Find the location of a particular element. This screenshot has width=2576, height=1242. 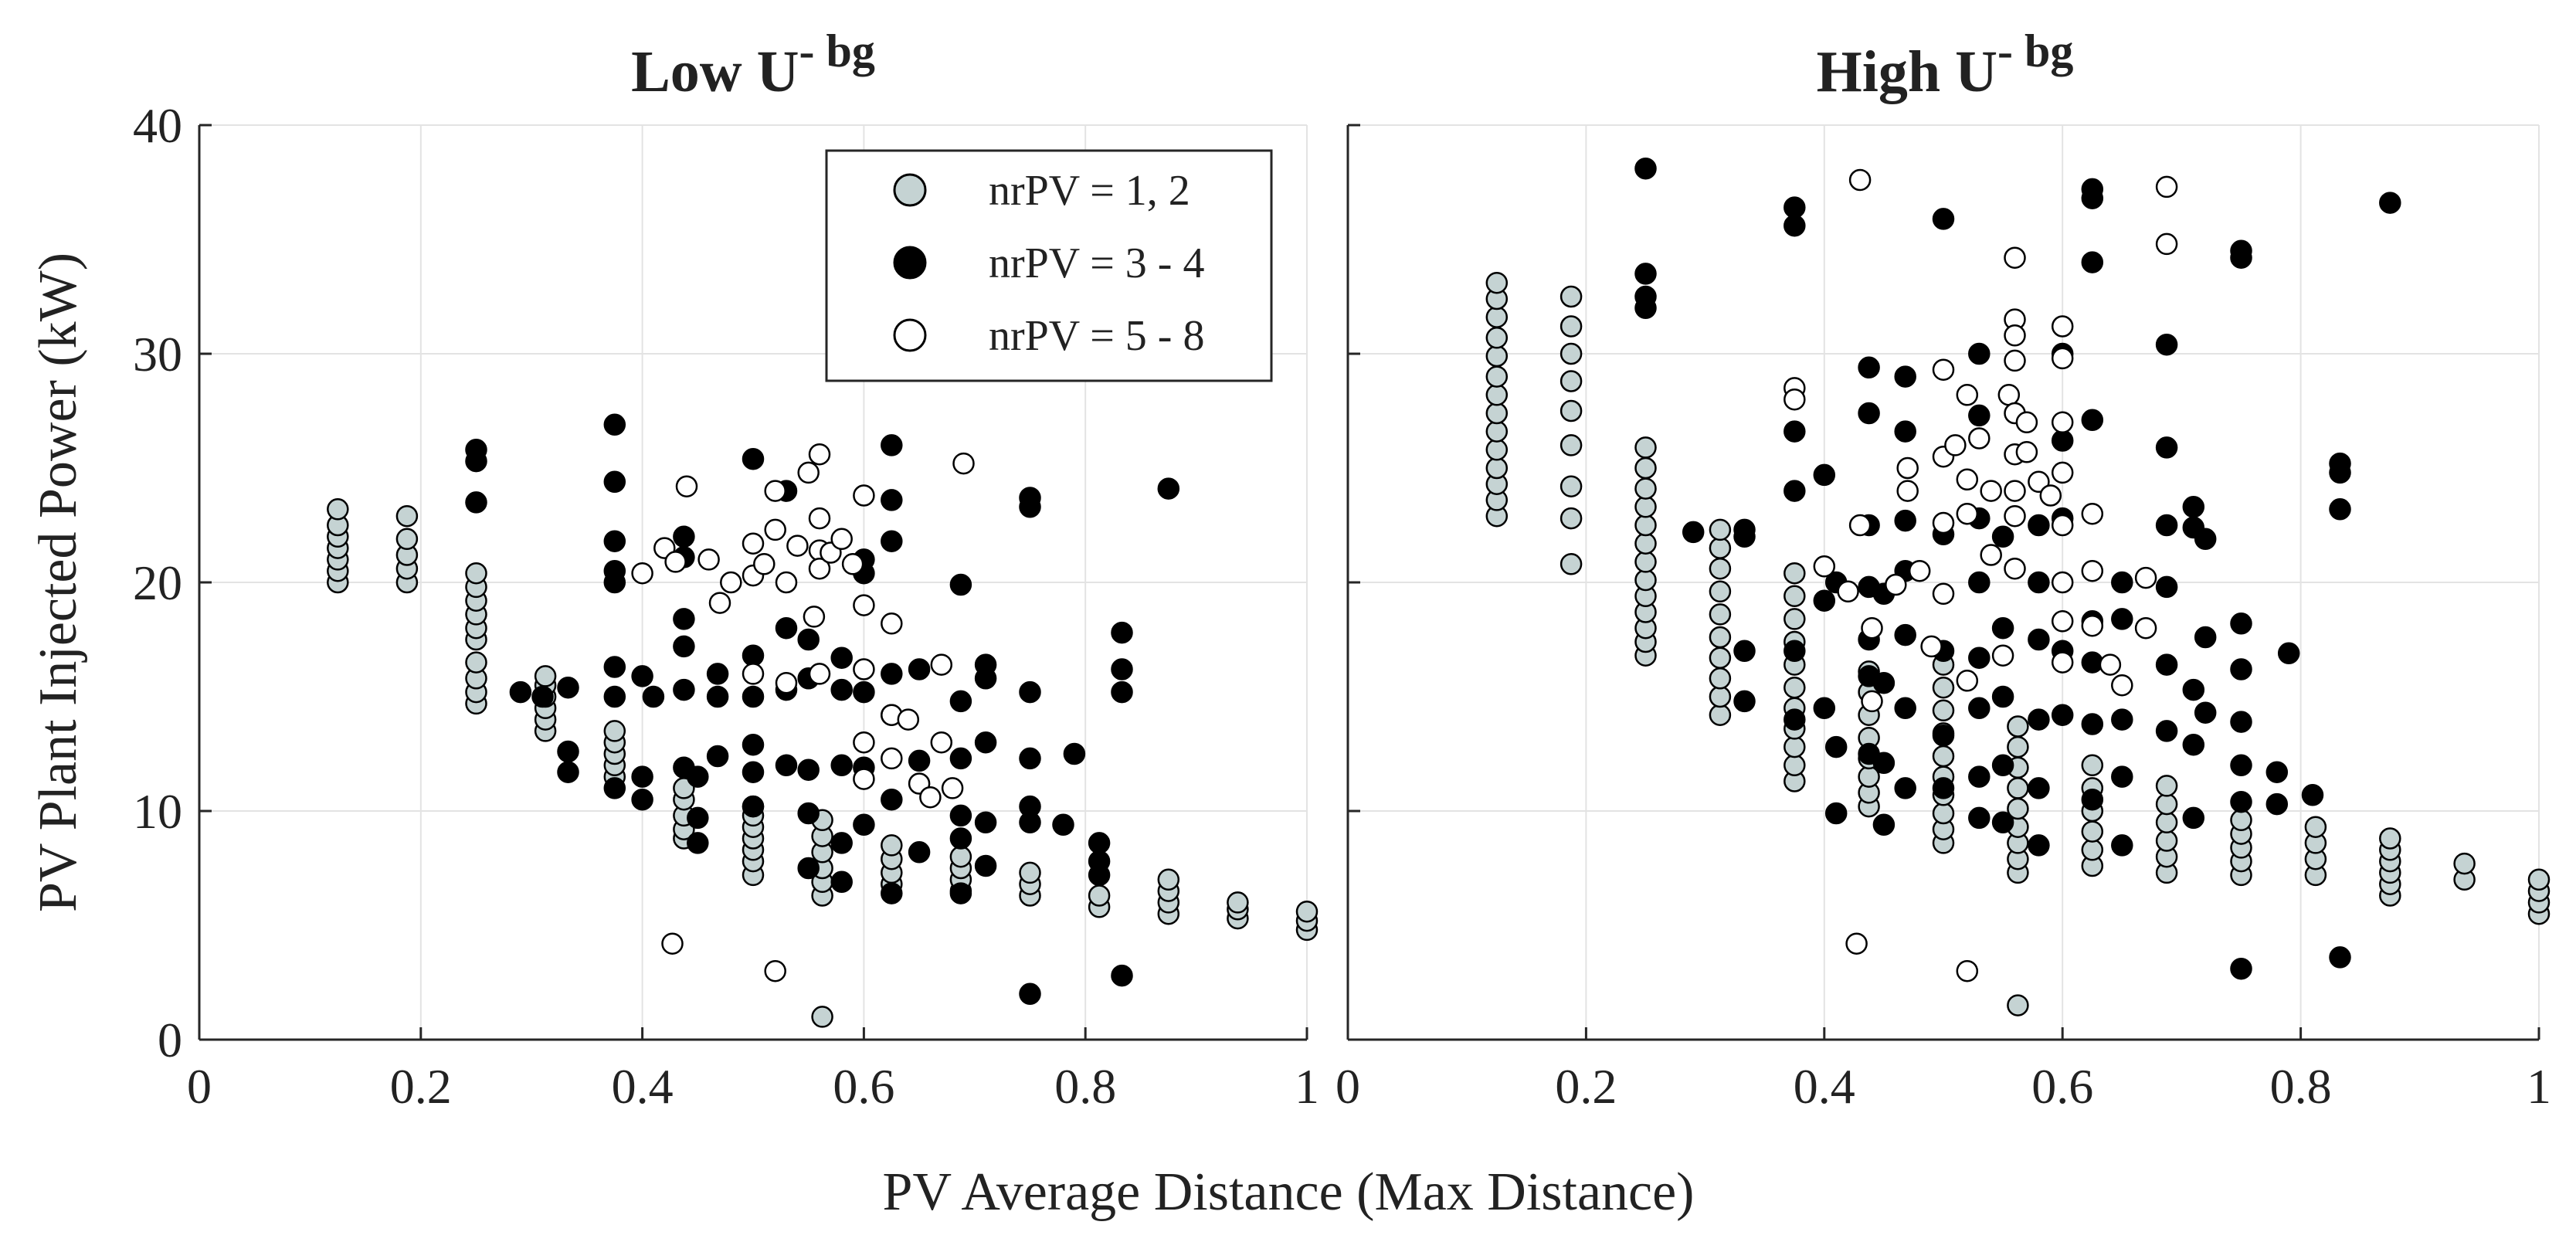

y-tick-label: 10 is located at coordinates (157, 811).